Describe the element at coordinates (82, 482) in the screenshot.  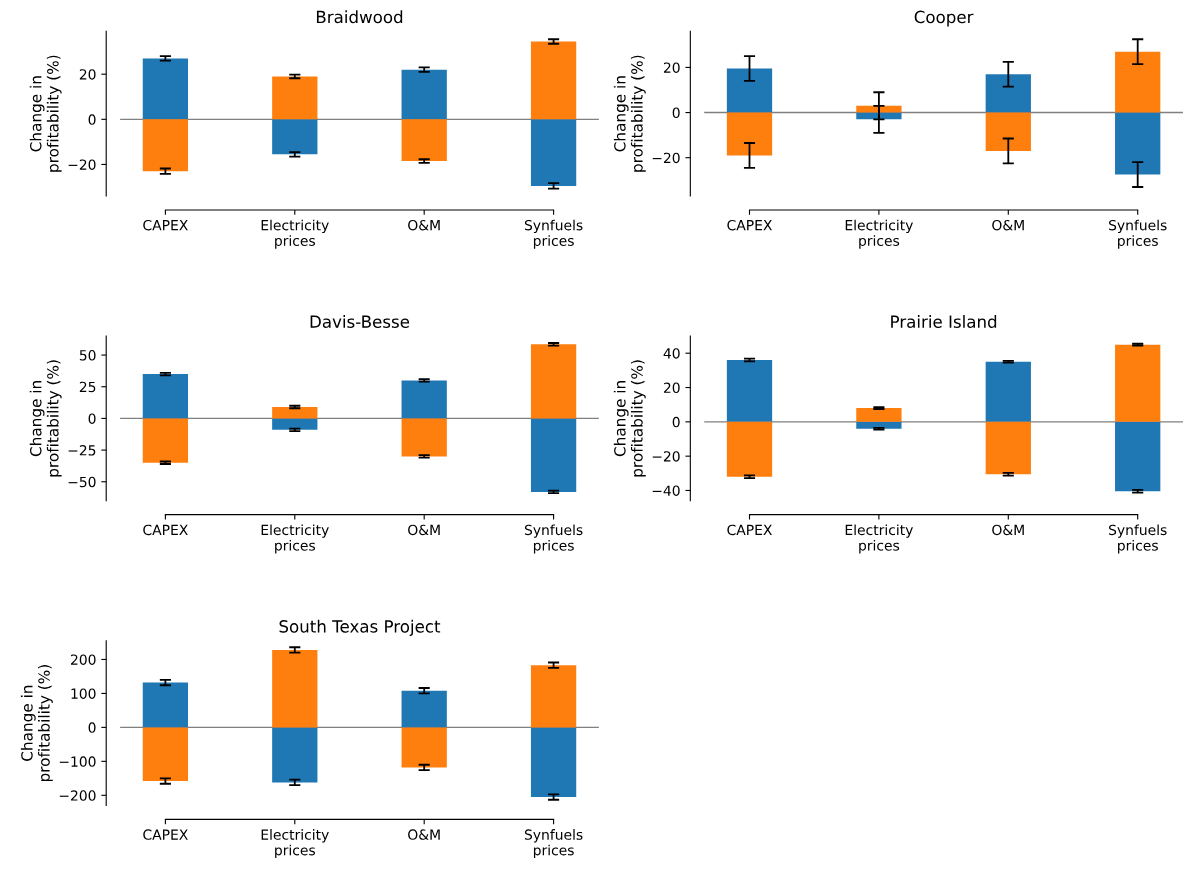
I see `y-tick-label: −50` at that location.